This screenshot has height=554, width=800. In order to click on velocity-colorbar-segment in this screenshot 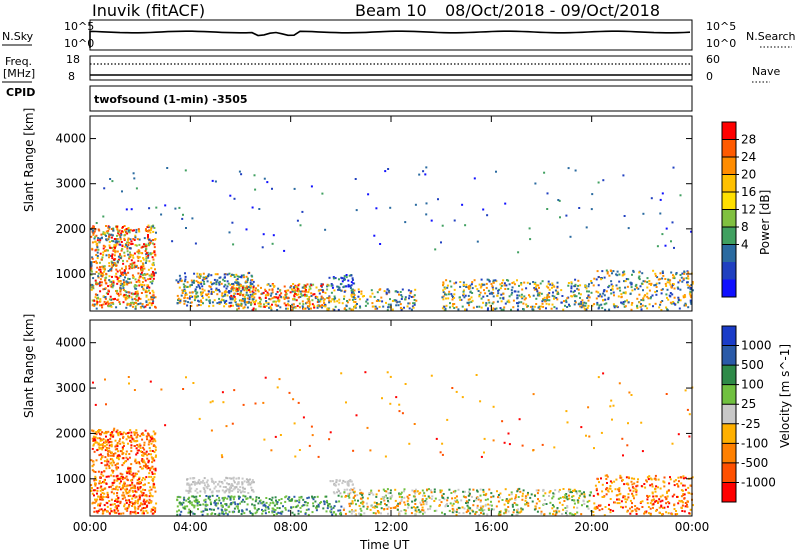, I will do `click(729, 453)`.